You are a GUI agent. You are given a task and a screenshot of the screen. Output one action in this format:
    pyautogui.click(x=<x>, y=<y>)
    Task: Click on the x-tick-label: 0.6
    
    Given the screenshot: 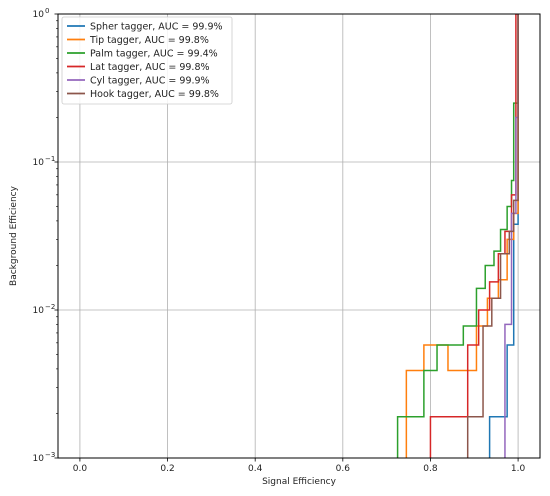 What is the action you would take?
    pyautogui.click(x=343, y=469)
    